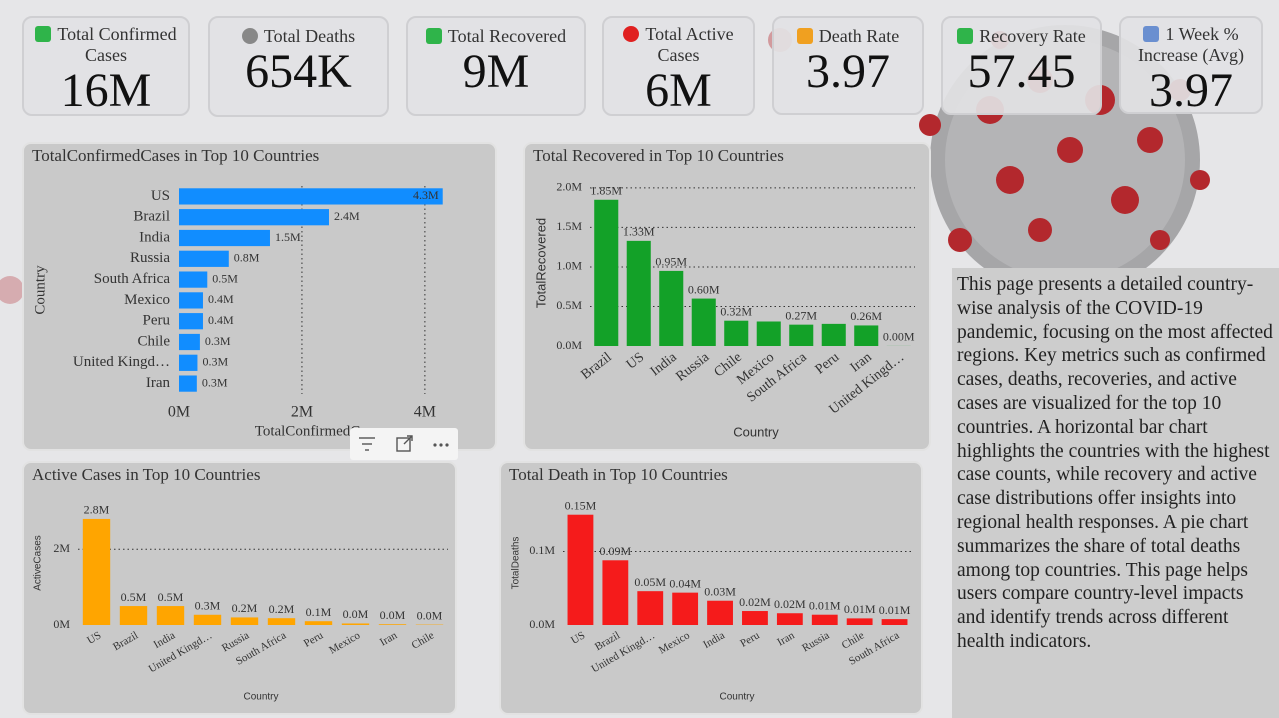 This screenshot has width=1279, height=718. Describe the element at coordinates (704, 289) in the screenshot. I see `value-label: 0.60M` at that location.